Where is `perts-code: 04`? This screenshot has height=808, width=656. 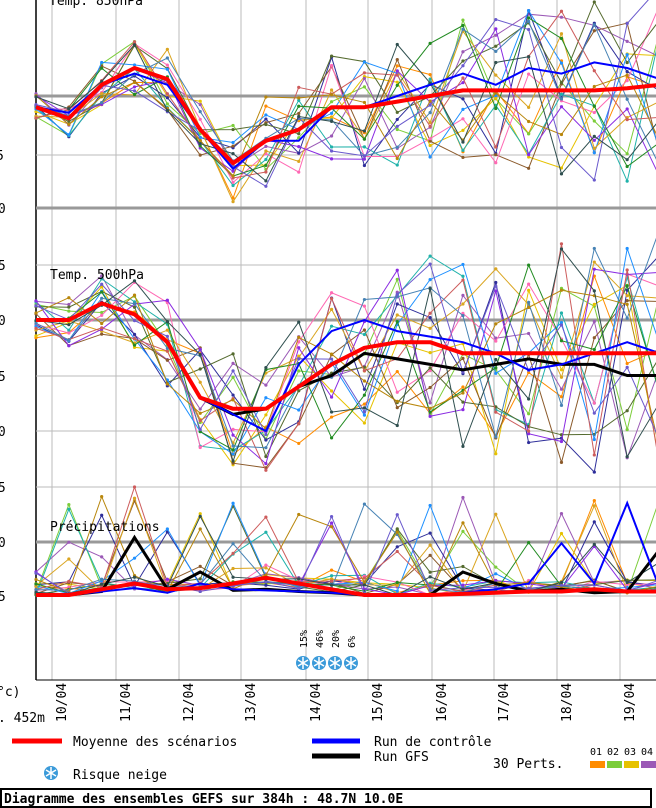
perts-code: 04 is located at coordinates (647, 752).